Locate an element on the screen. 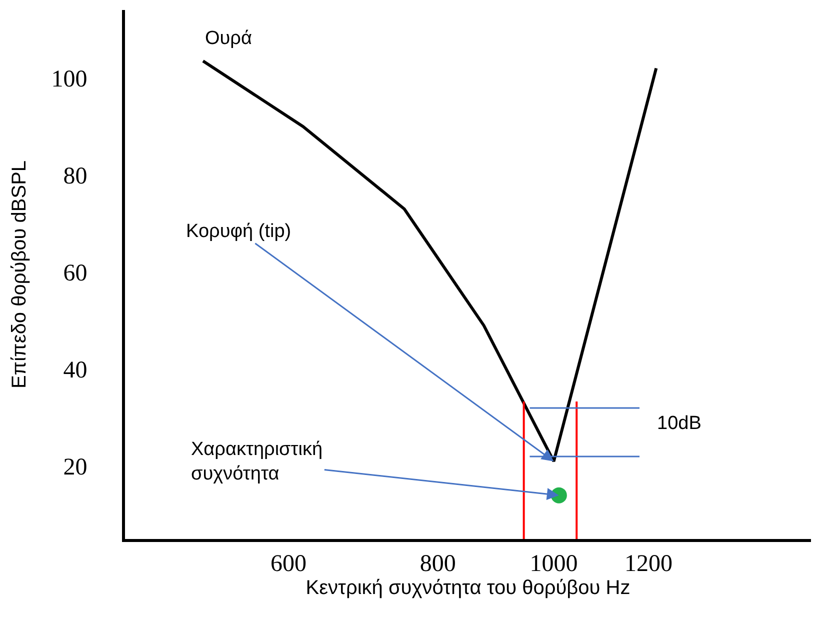 The height and width of the screenshot is (619, 813). annotation: Κορυφή (tip) is located at coordinates (239, 231).